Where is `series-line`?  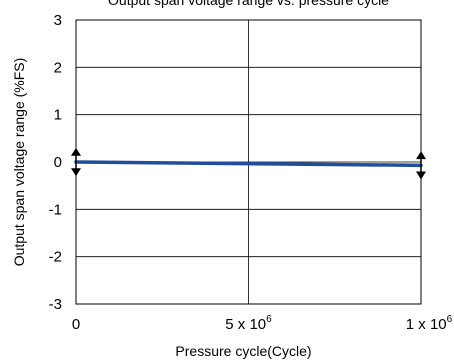
series-line is located at coordinates (248, 164).